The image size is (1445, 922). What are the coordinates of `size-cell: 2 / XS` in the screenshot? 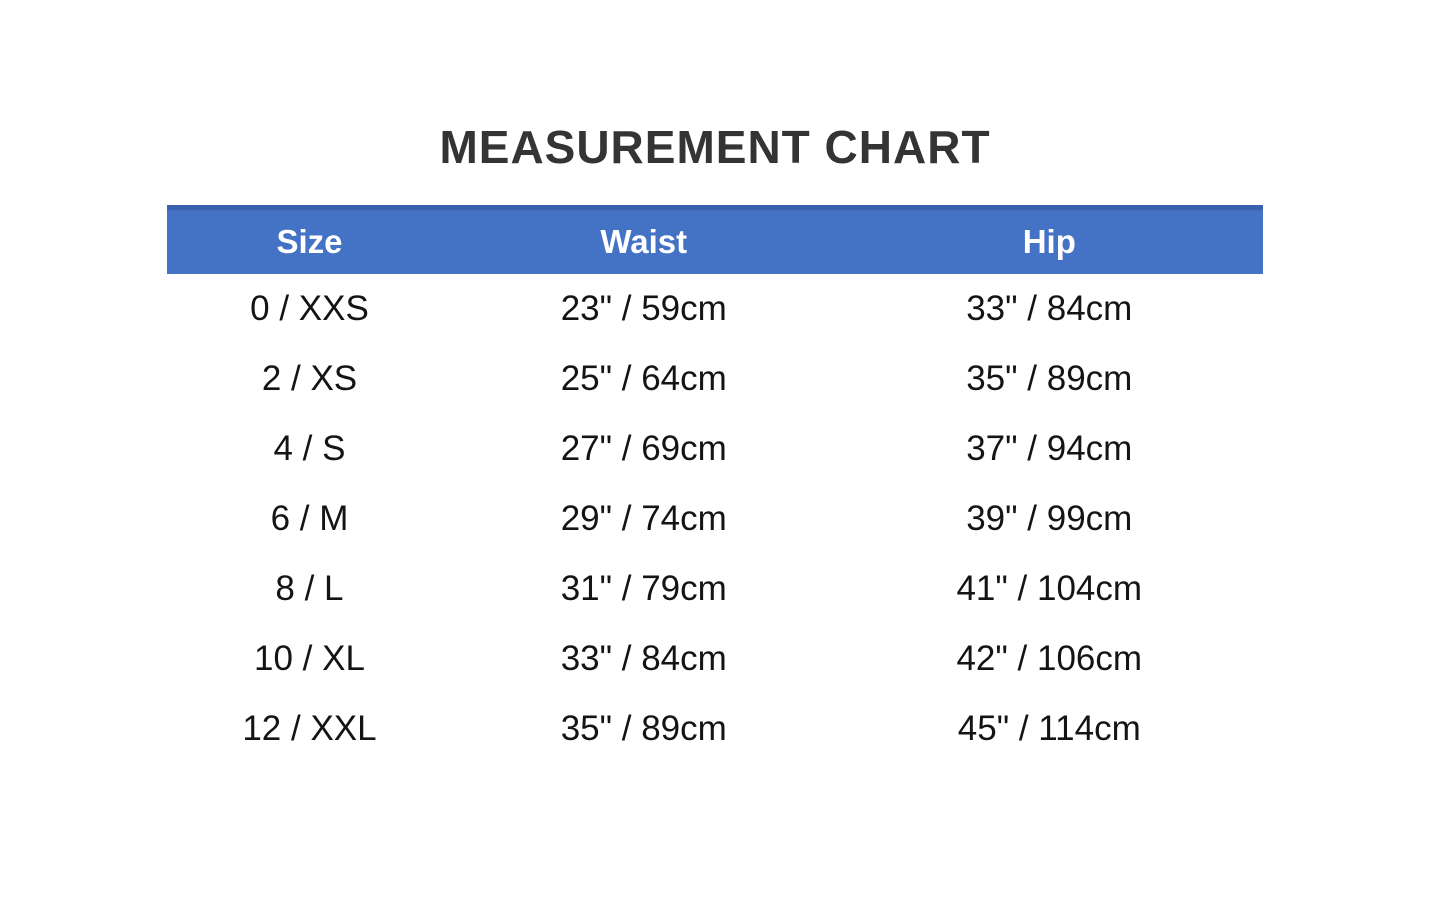 It's located at (309, 378).